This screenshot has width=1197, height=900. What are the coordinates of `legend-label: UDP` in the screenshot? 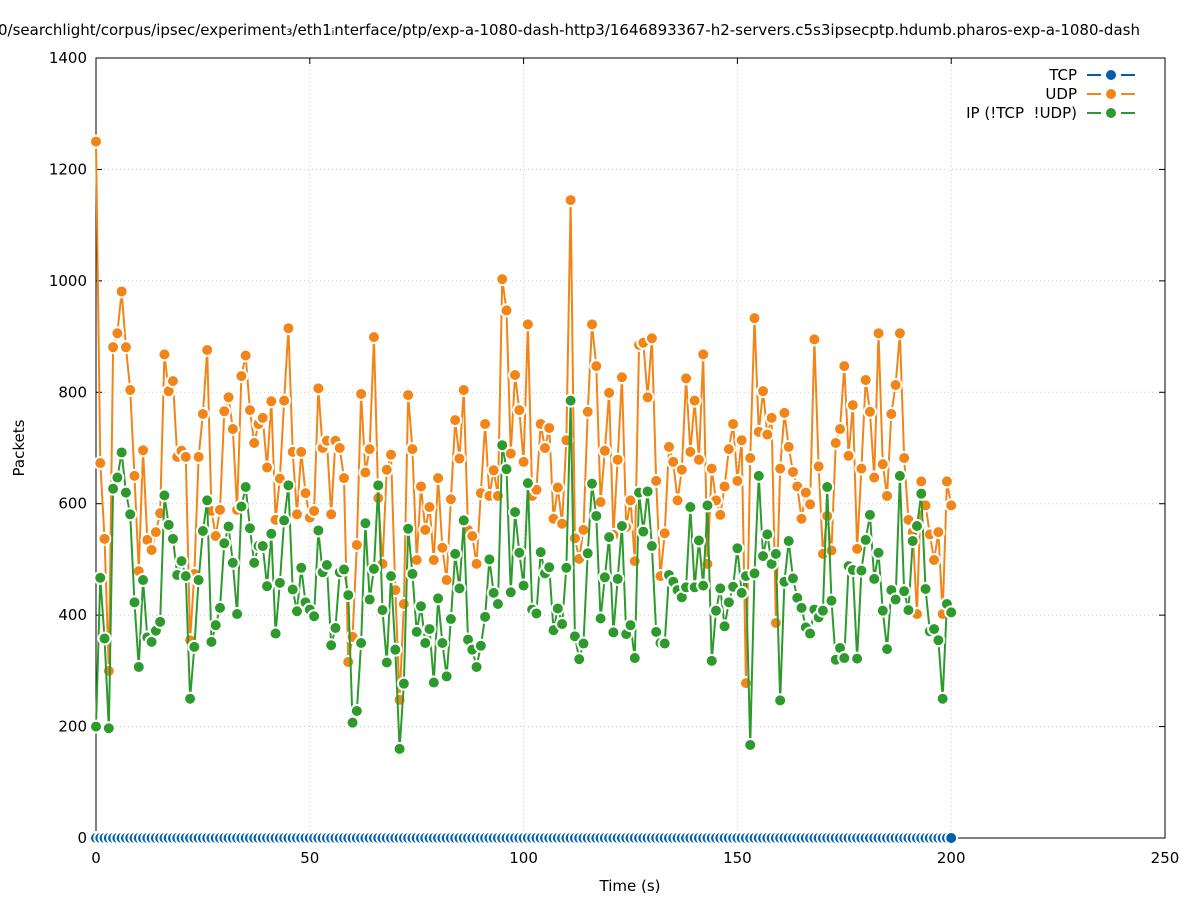 It's located at (1061, 94).